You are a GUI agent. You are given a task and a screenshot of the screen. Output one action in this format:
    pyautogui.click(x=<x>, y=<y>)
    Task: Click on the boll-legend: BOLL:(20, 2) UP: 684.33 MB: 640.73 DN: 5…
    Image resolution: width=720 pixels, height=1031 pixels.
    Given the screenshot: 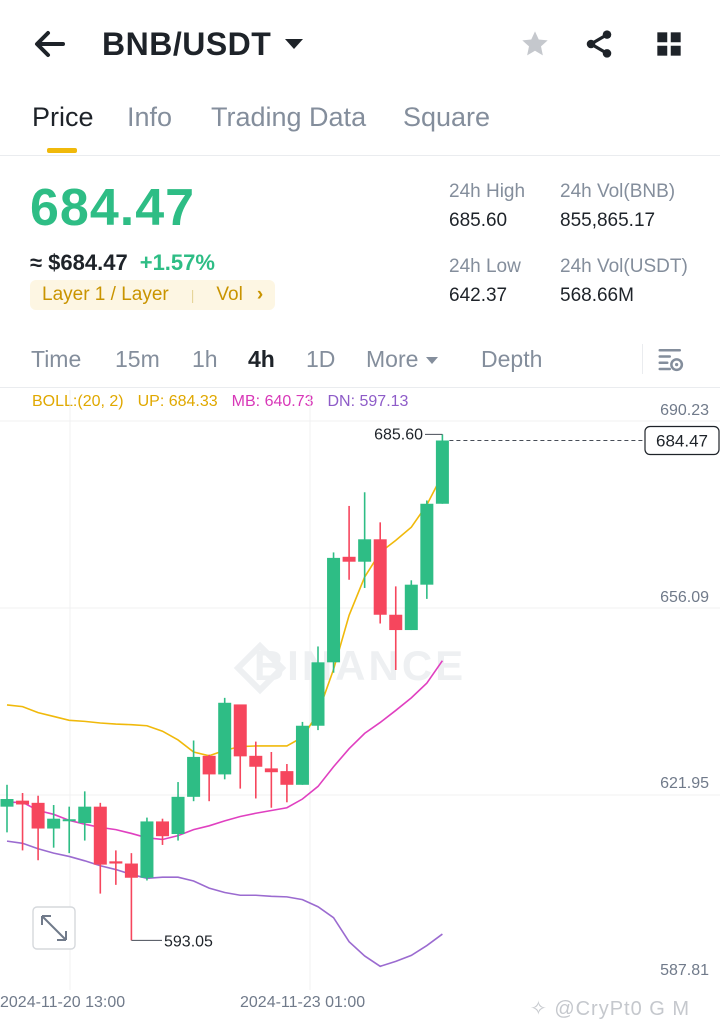 What is the action you would take?
    pyautogui.click(x=220, y=402)
    